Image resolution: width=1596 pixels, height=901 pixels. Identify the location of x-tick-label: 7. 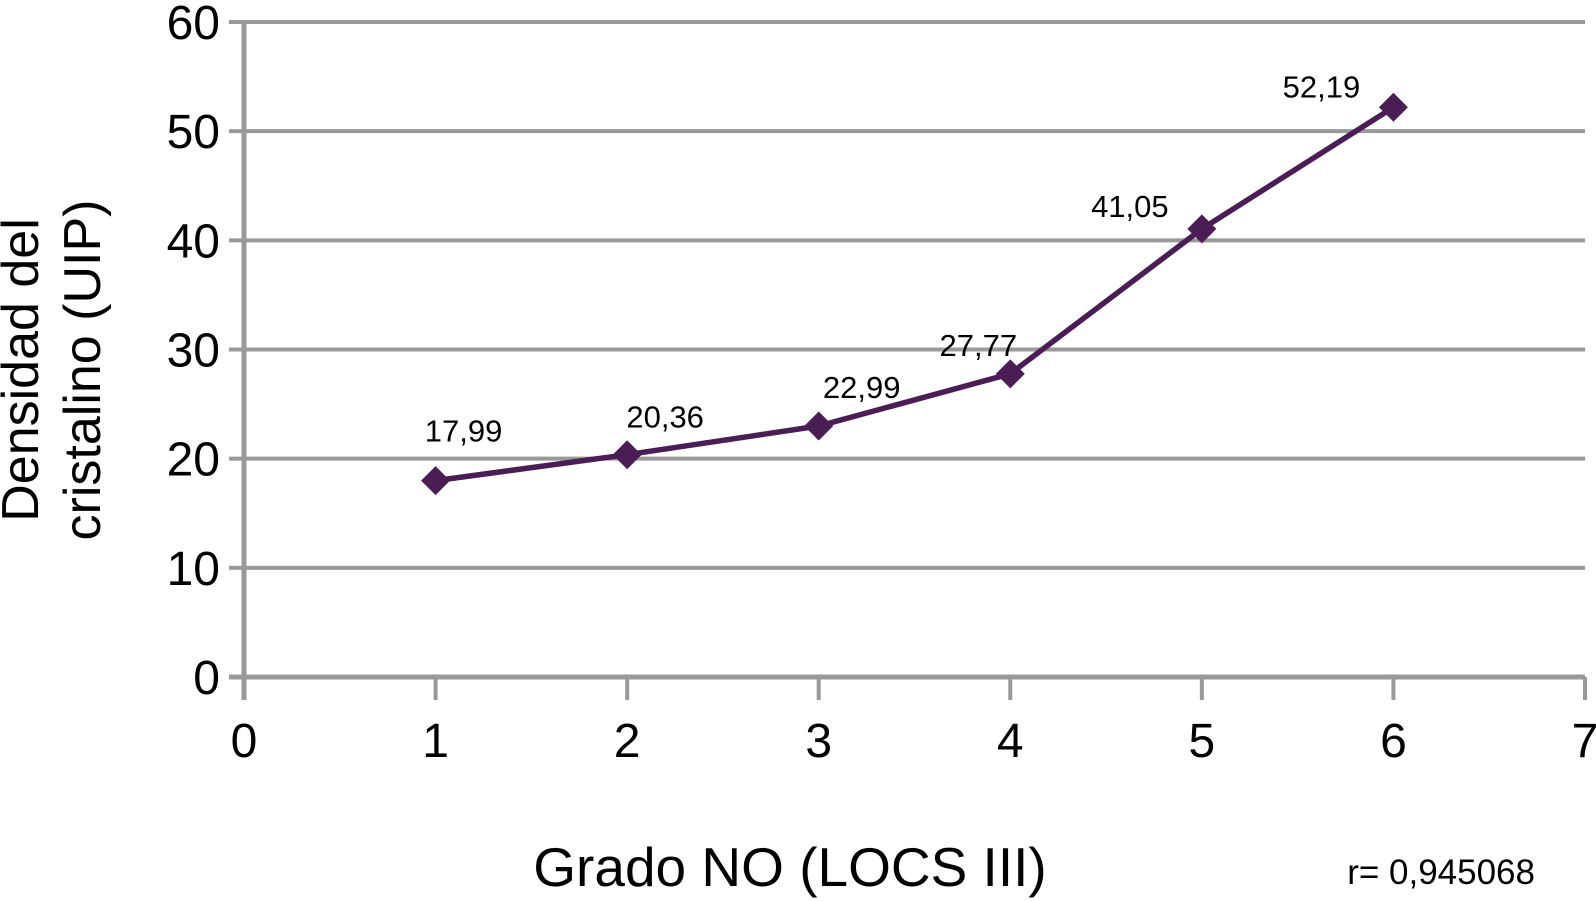
(1584, 741).